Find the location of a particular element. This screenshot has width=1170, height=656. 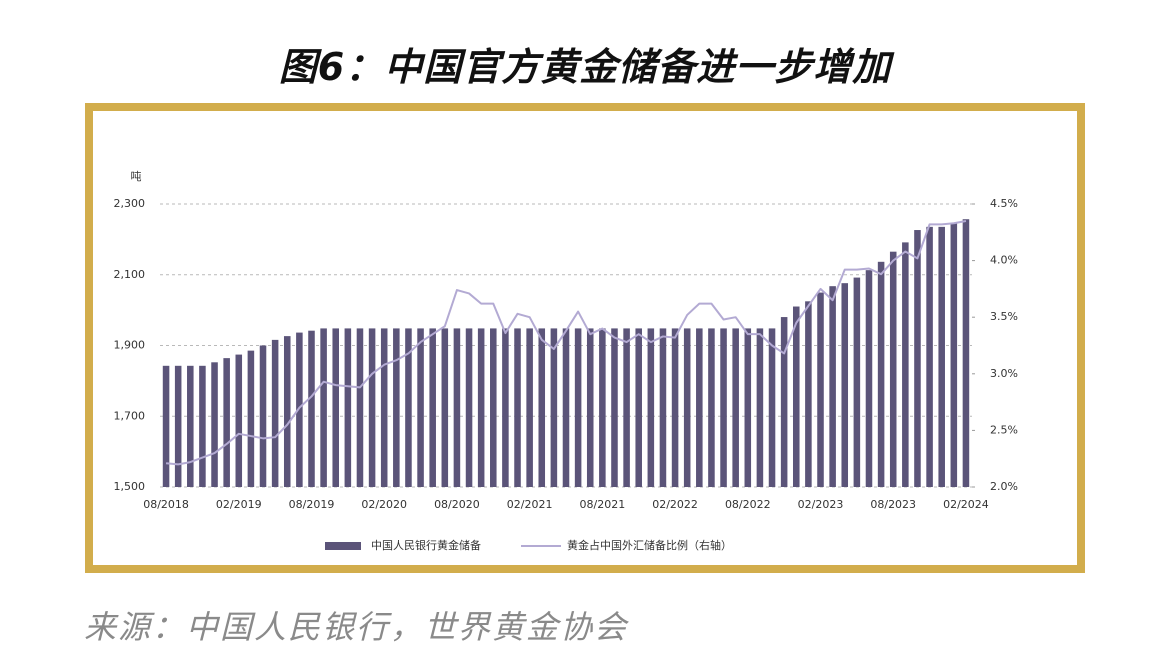

x-tick-label: 08/2022 is located at coordinates (748, 504).